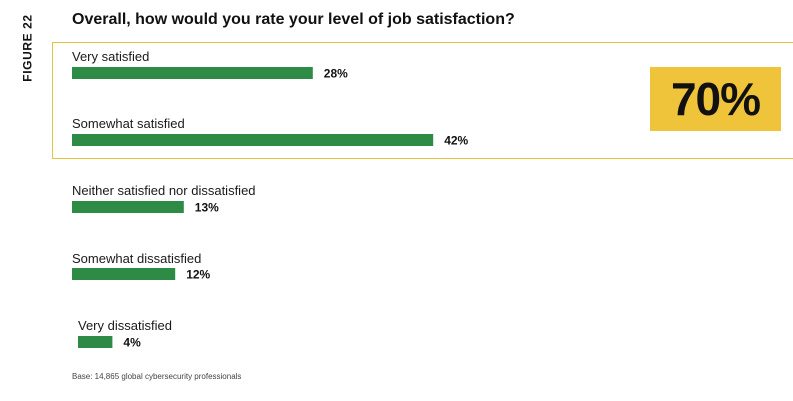 This screenshot has width=793, height=401. I want to click on value-label-somewhat-dissatisfied: 12%, so click(198, 275).